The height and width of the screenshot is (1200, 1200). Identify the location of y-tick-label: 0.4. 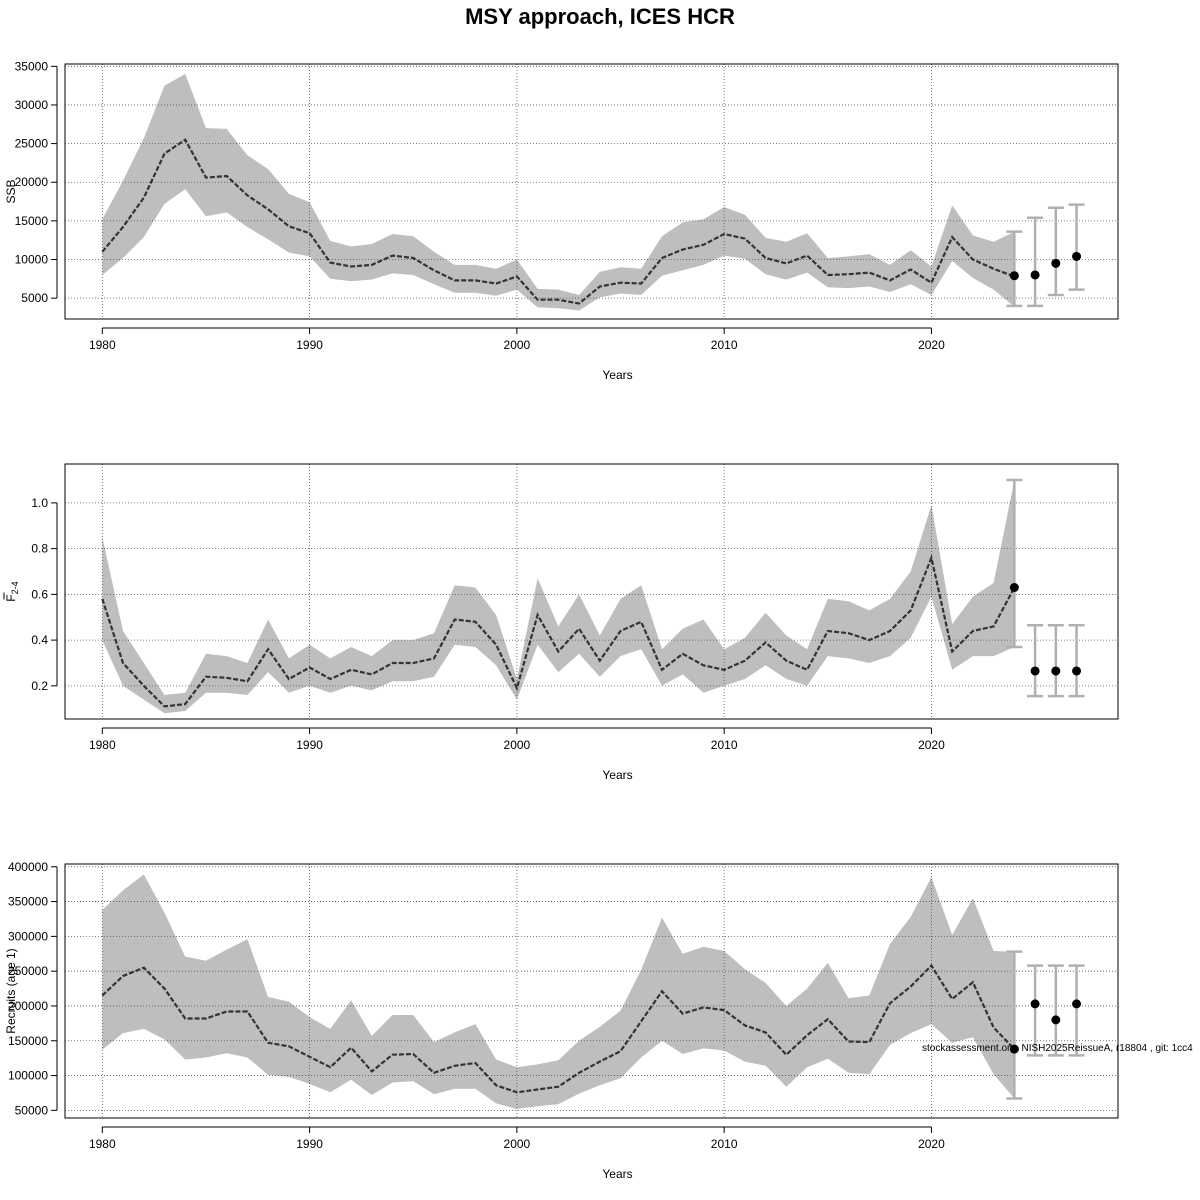
(39, 640).